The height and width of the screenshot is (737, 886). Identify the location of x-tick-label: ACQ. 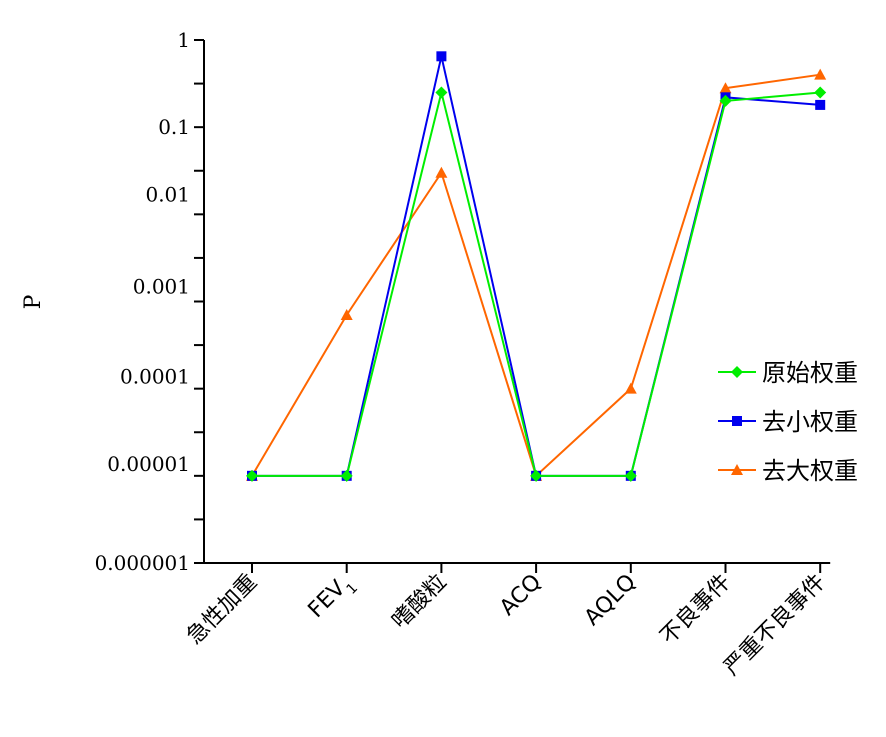
(520, 595).